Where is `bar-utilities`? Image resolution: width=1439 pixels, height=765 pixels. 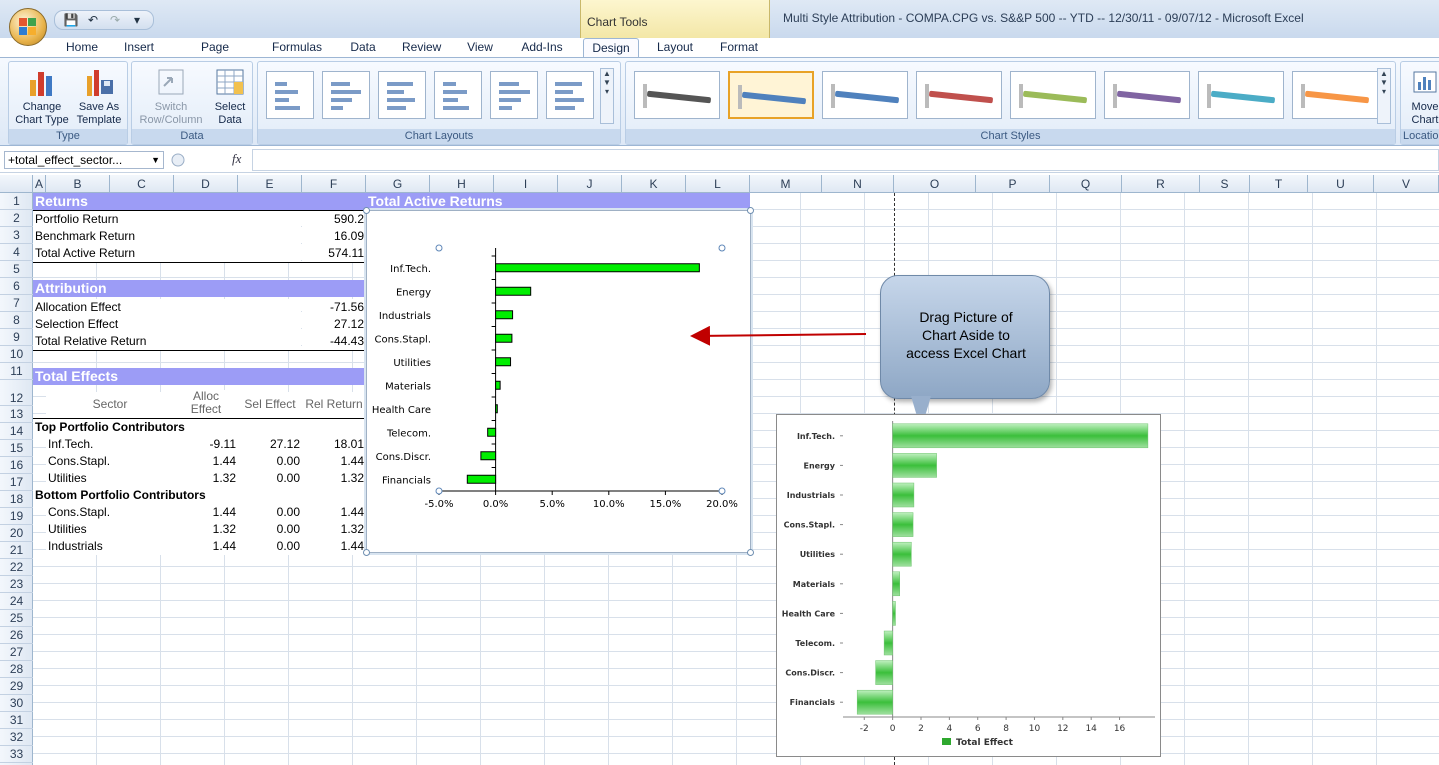
bar-utilities is located at coordinates (503, 362).